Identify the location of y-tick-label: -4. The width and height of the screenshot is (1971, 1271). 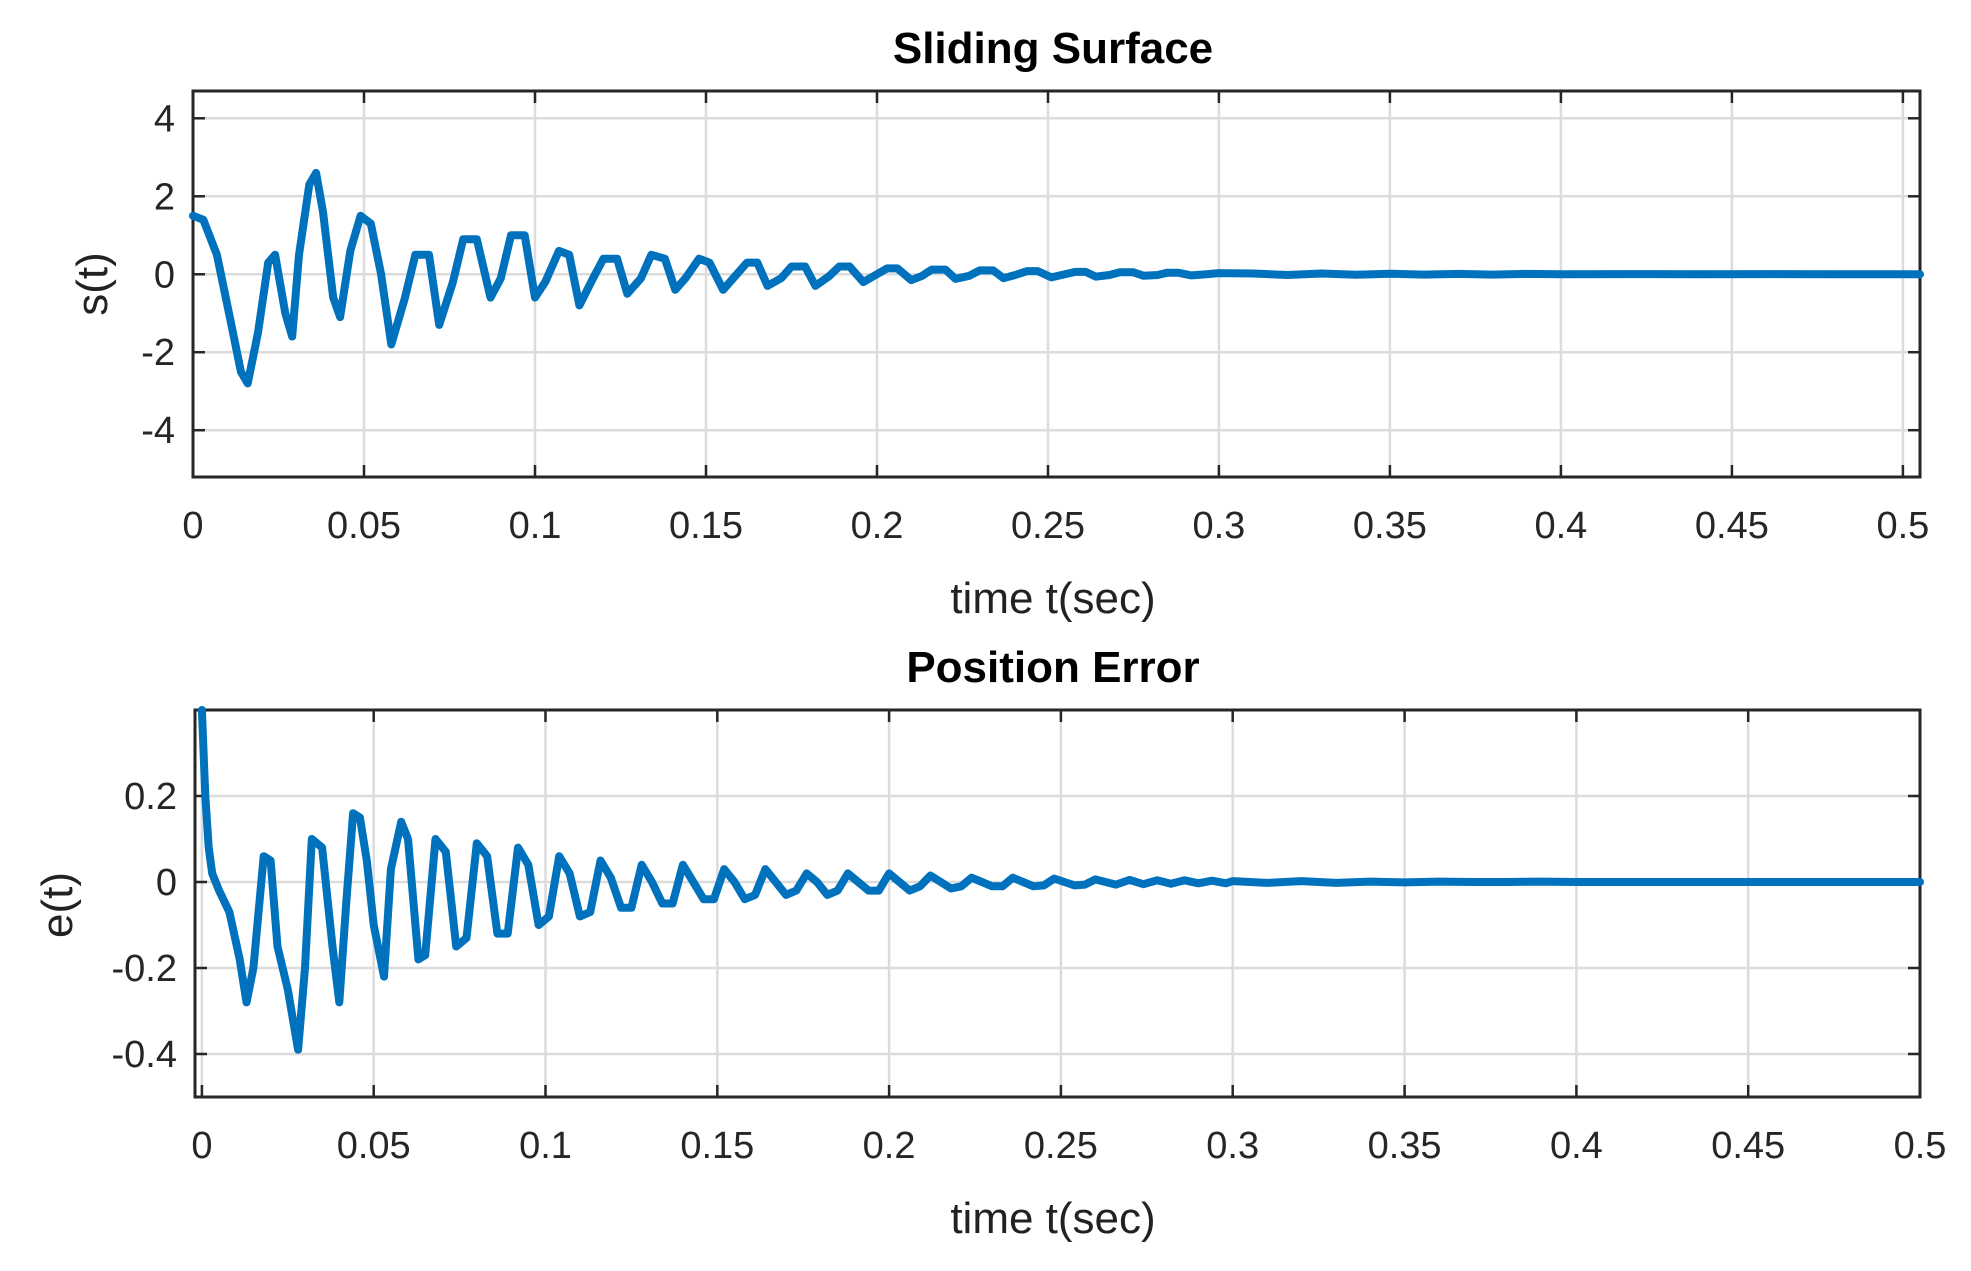
(158, 431).